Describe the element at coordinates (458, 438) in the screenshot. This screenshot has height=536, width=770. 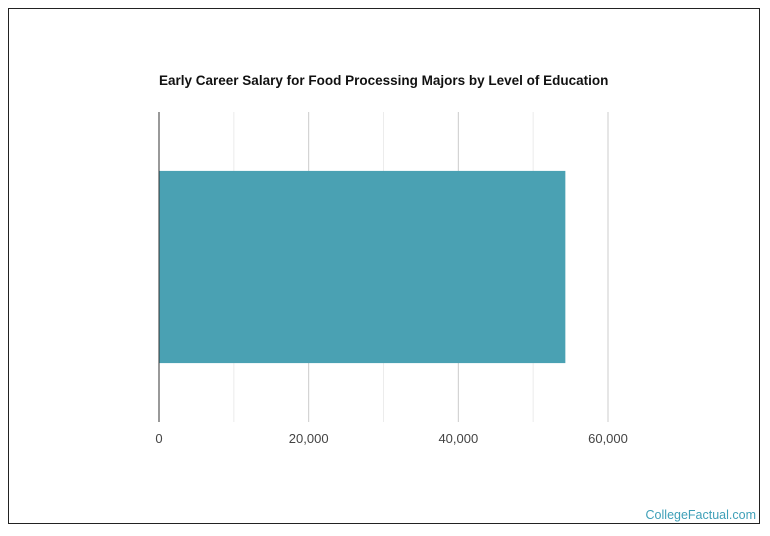
I see `x-tick-label: 40,000` at that location.